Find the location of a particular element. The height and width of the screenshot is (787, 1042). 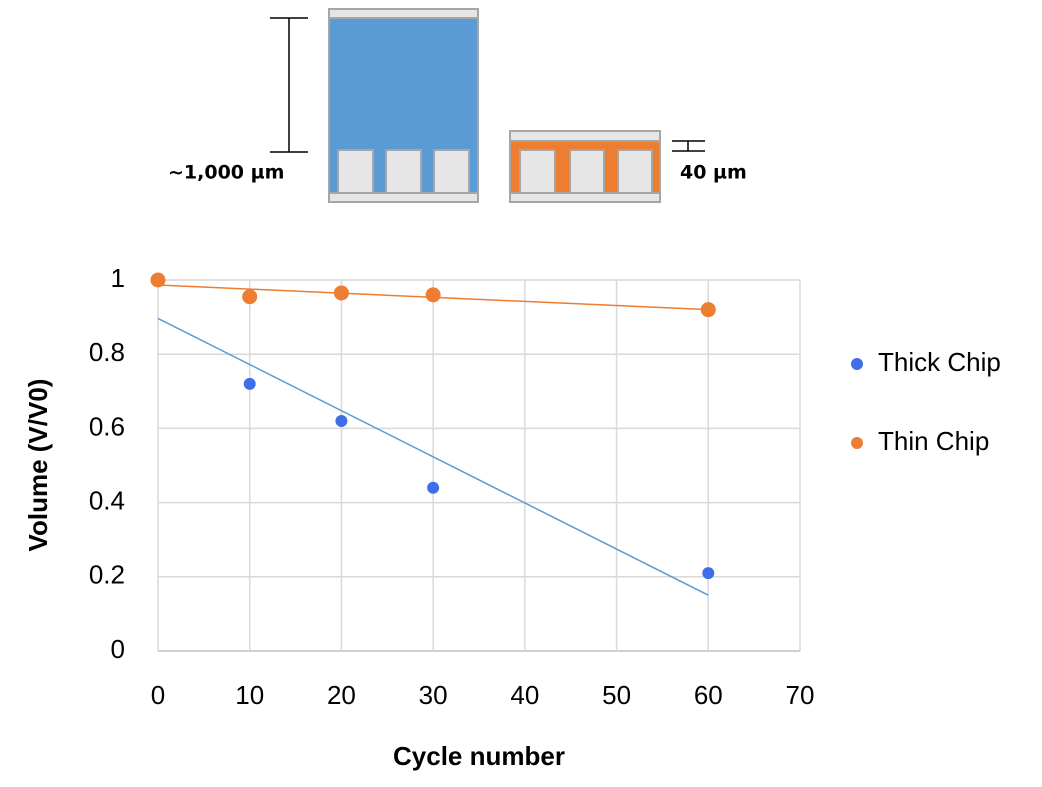

x-tick-label: 30 is located at coordinates (433, 695).